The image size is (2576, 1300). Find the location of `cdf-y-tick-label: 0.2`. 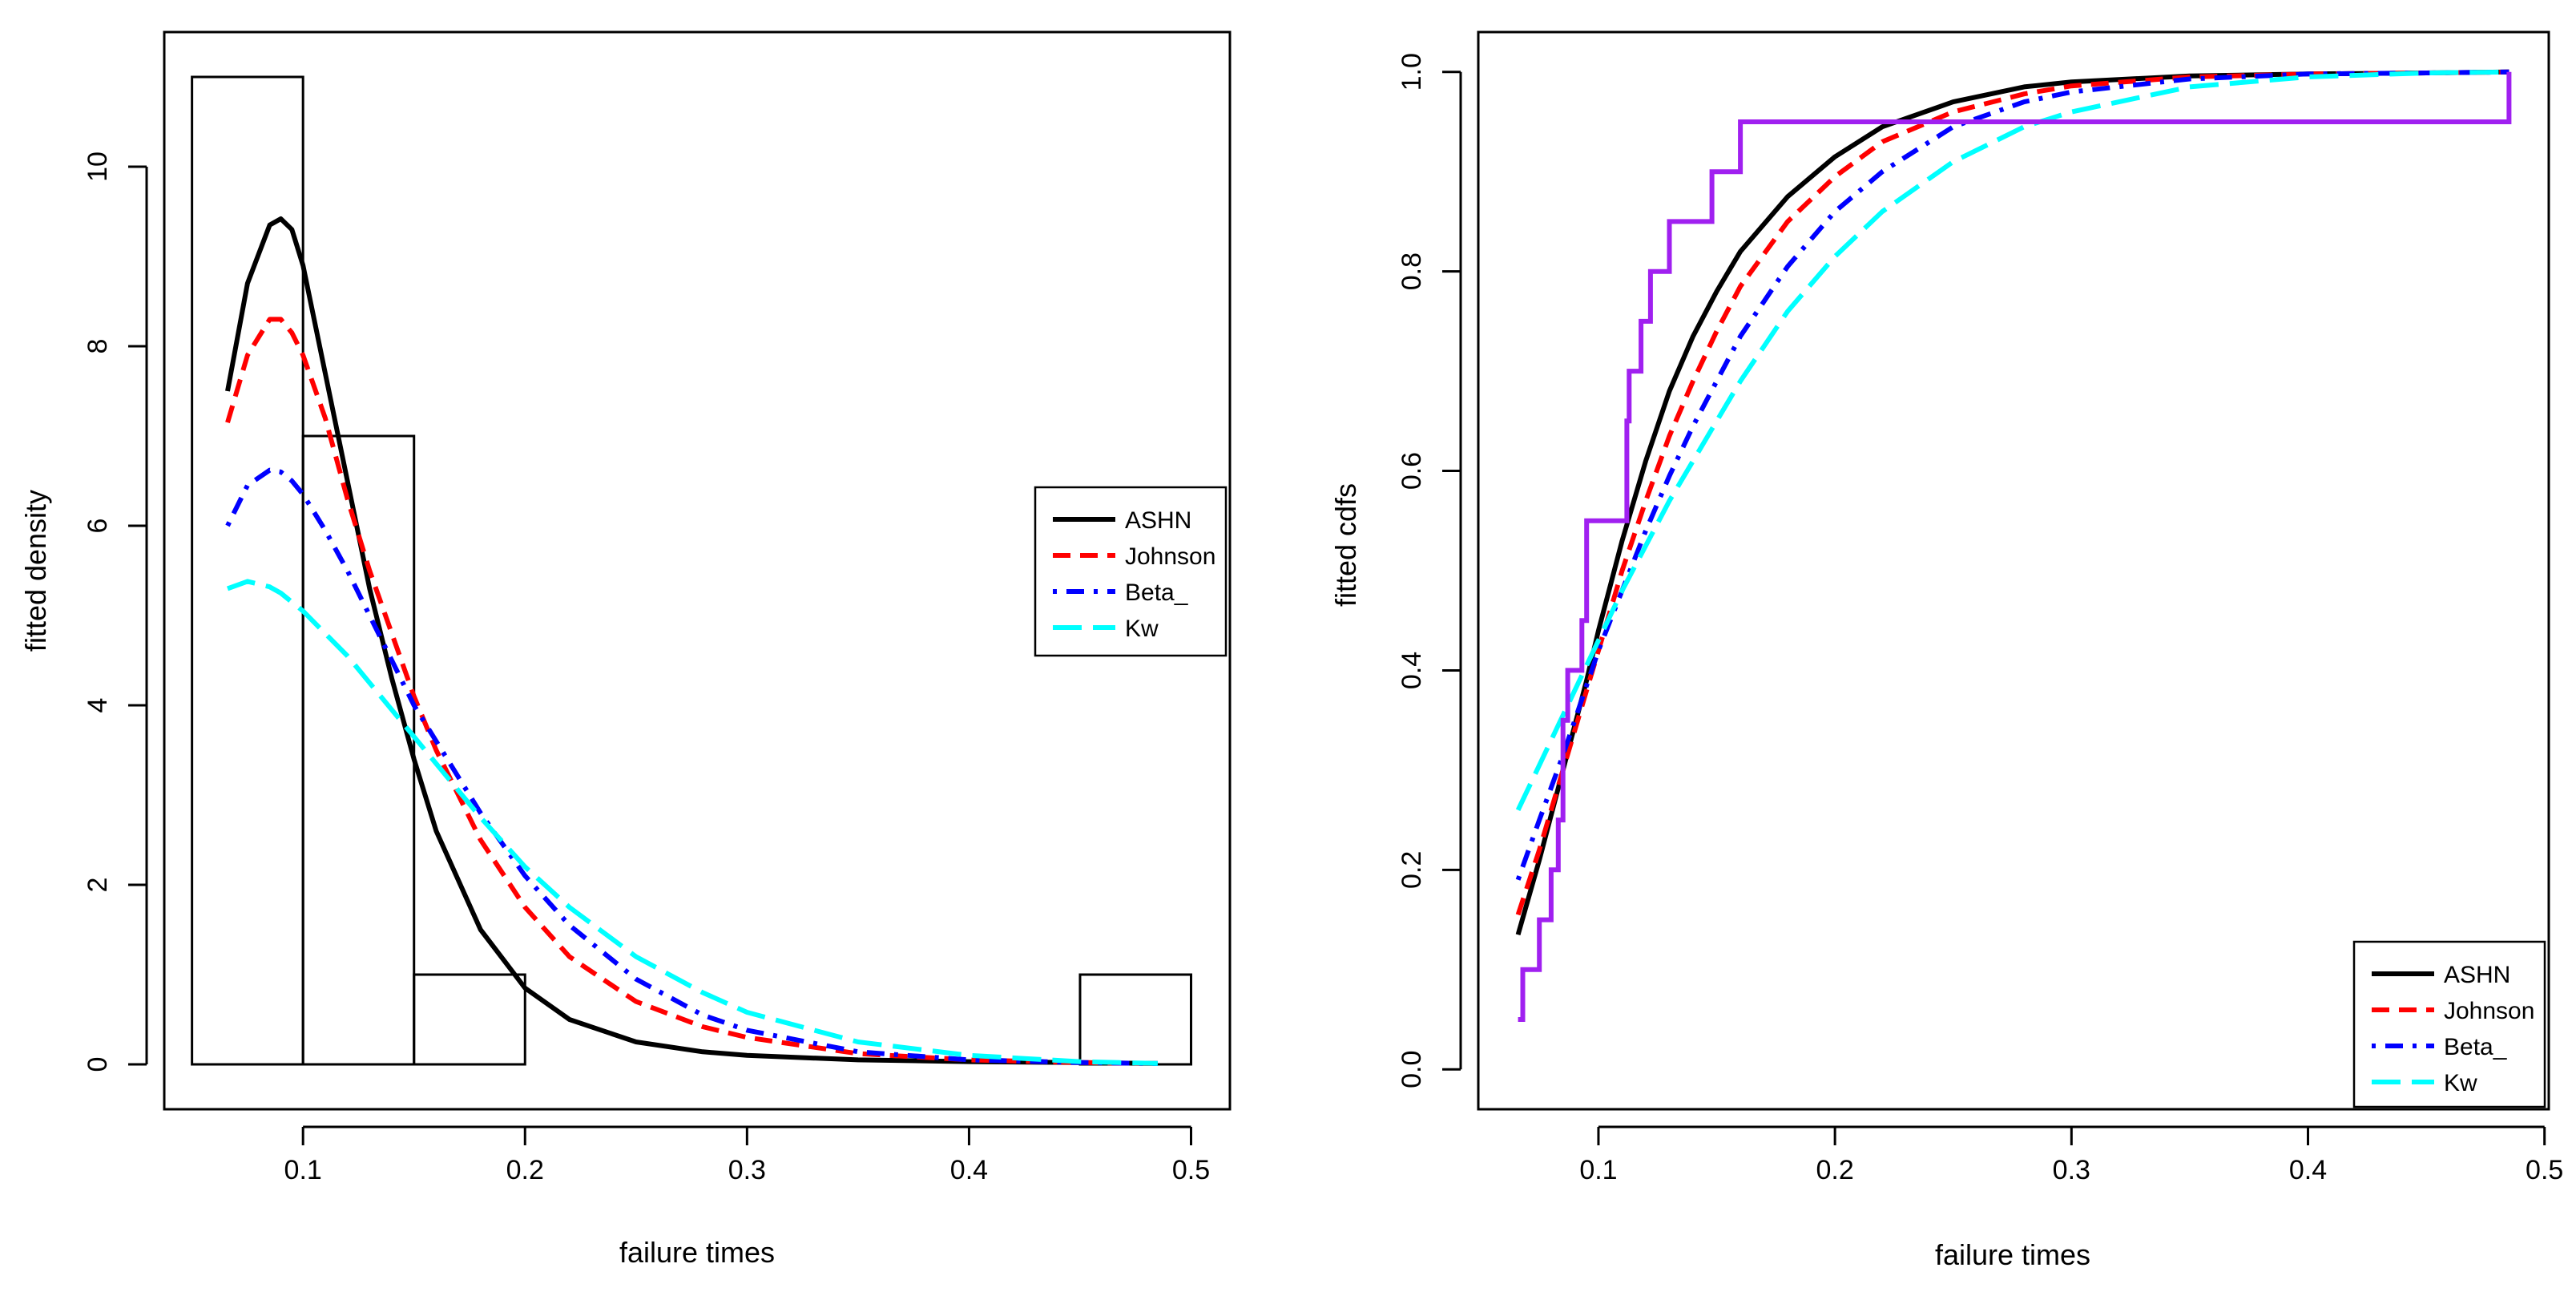

cdf-y-tick-label: 0.2 is located at coordinates (1412, 870).